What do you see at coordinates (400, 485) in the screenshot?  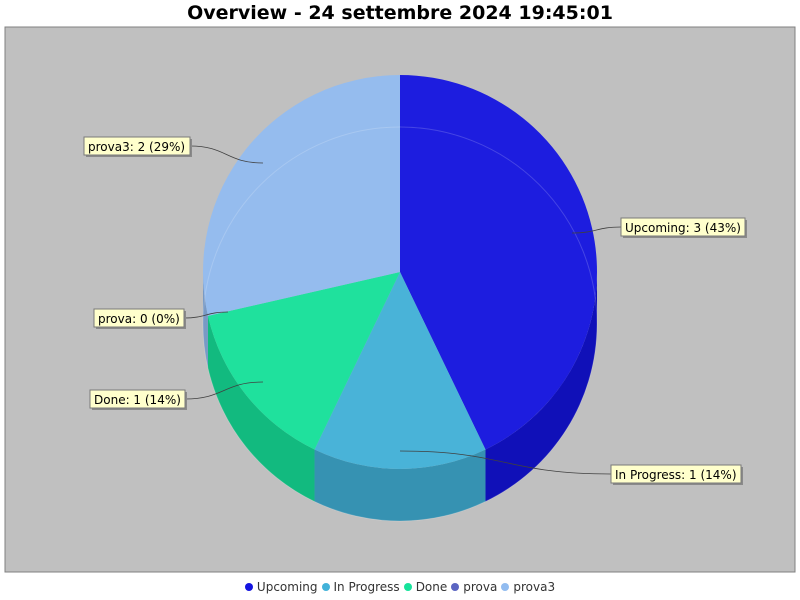 I see `pie-side-in-progress` at bounding box center [400, 485].